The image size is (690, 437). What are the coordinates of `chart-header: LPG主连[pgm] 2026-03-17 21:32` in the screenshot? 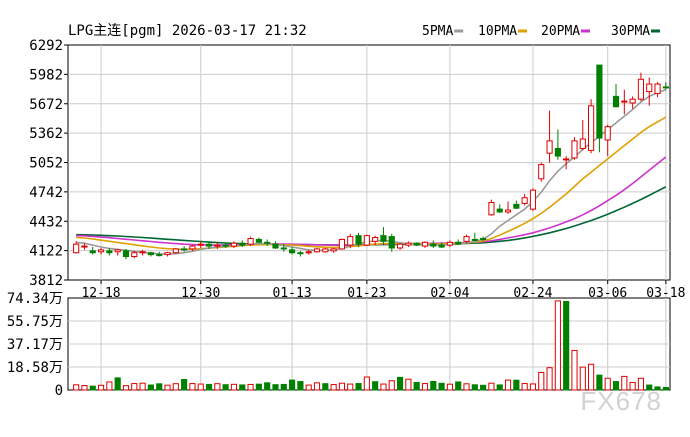 It's located at (187, 31).